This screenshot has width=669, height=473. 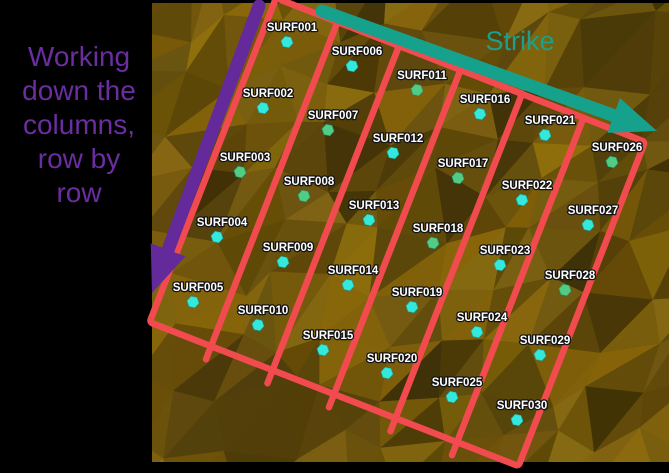 What do you see at coordinates (617, 148) in the screenshot?
I see `survey-point-label: SURF026` at bounding box center [617, 148].